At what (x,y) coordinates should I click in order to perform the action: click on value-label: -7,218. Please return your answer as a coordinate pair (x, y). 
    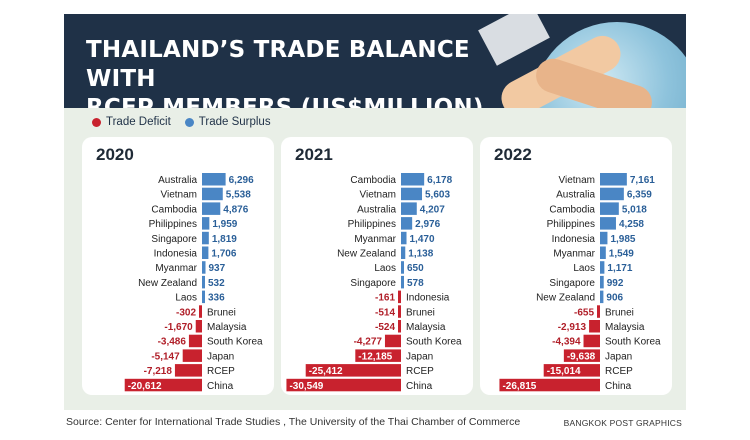
    Looking at the image, I should click on (158, 371).